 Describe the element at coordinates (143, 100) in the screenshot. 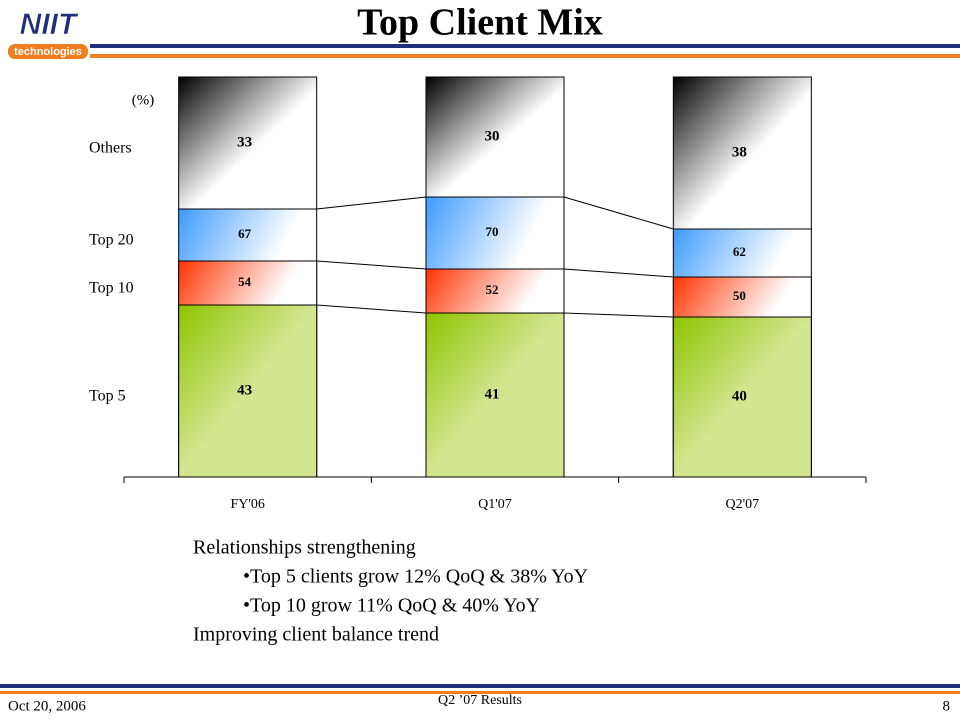

I see `unit-label: (%)` at that location.